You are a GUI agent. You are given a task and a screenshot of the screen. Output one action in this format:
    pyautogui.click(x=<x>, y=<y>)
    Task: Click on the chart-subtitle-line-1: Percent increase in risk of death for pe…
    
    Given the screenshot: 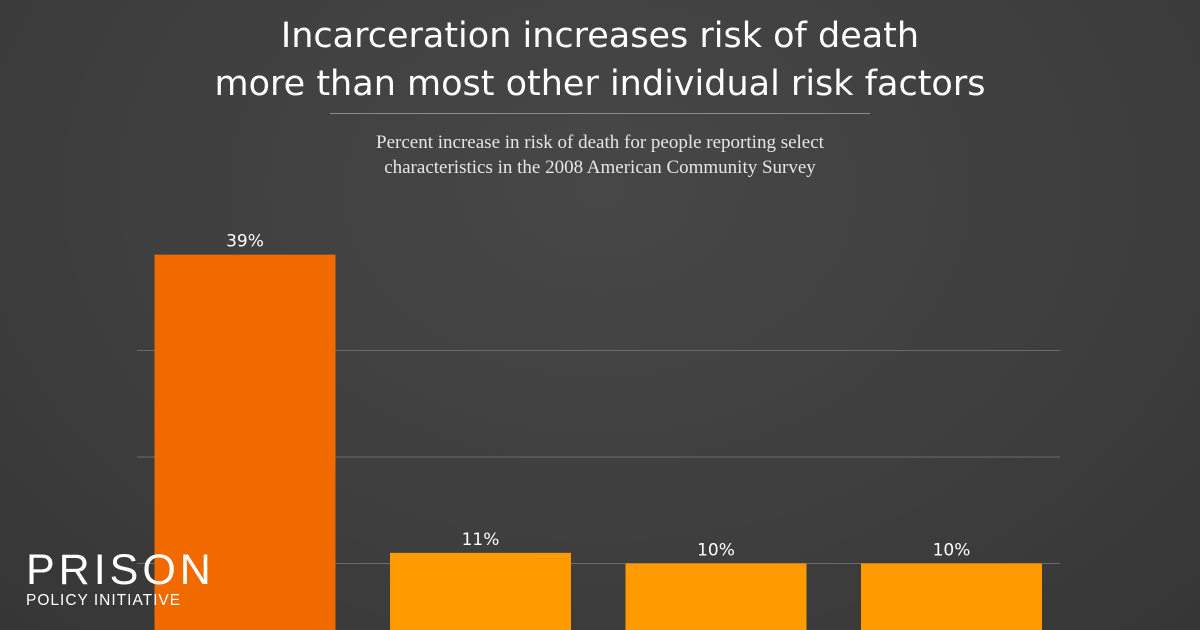 What is the action you would take?
    pyautogui.click(x=600, y=142)
    